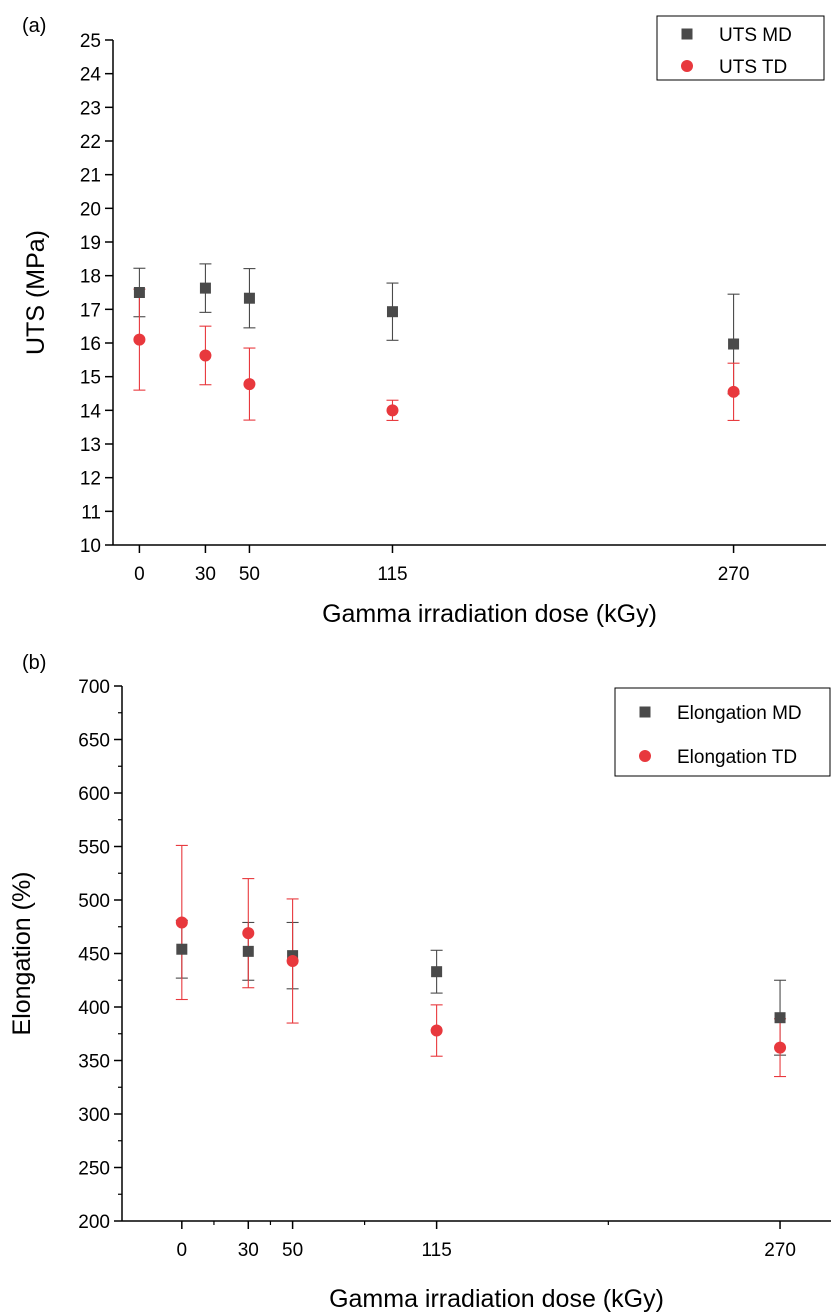 The width and height of the screenshot is (832, 1314). What do you see at coordinates (91, 411) in the screenshot?
I see `y-tick-label: 14` at bounding box center [91, 411].